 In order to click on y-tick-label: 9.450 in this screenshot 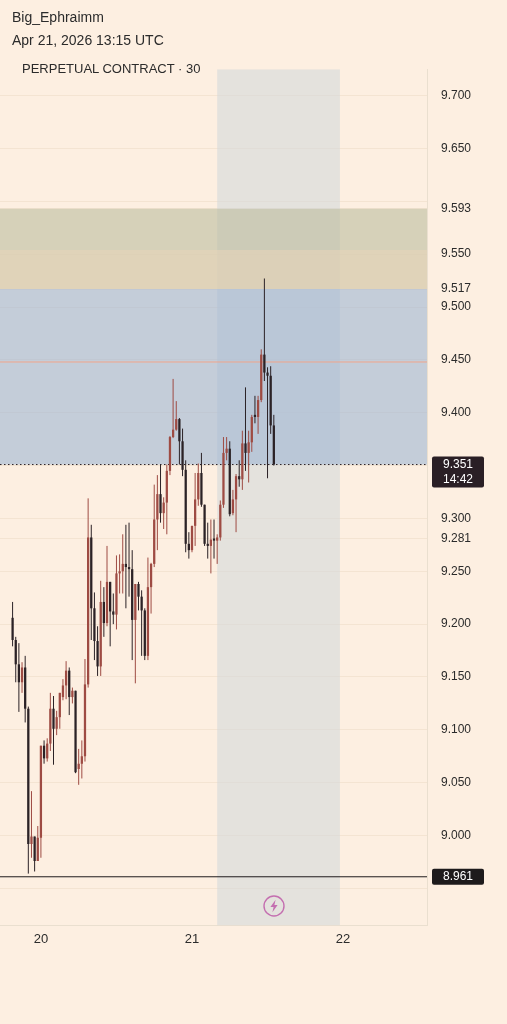, I will do `click(456, 359)`.